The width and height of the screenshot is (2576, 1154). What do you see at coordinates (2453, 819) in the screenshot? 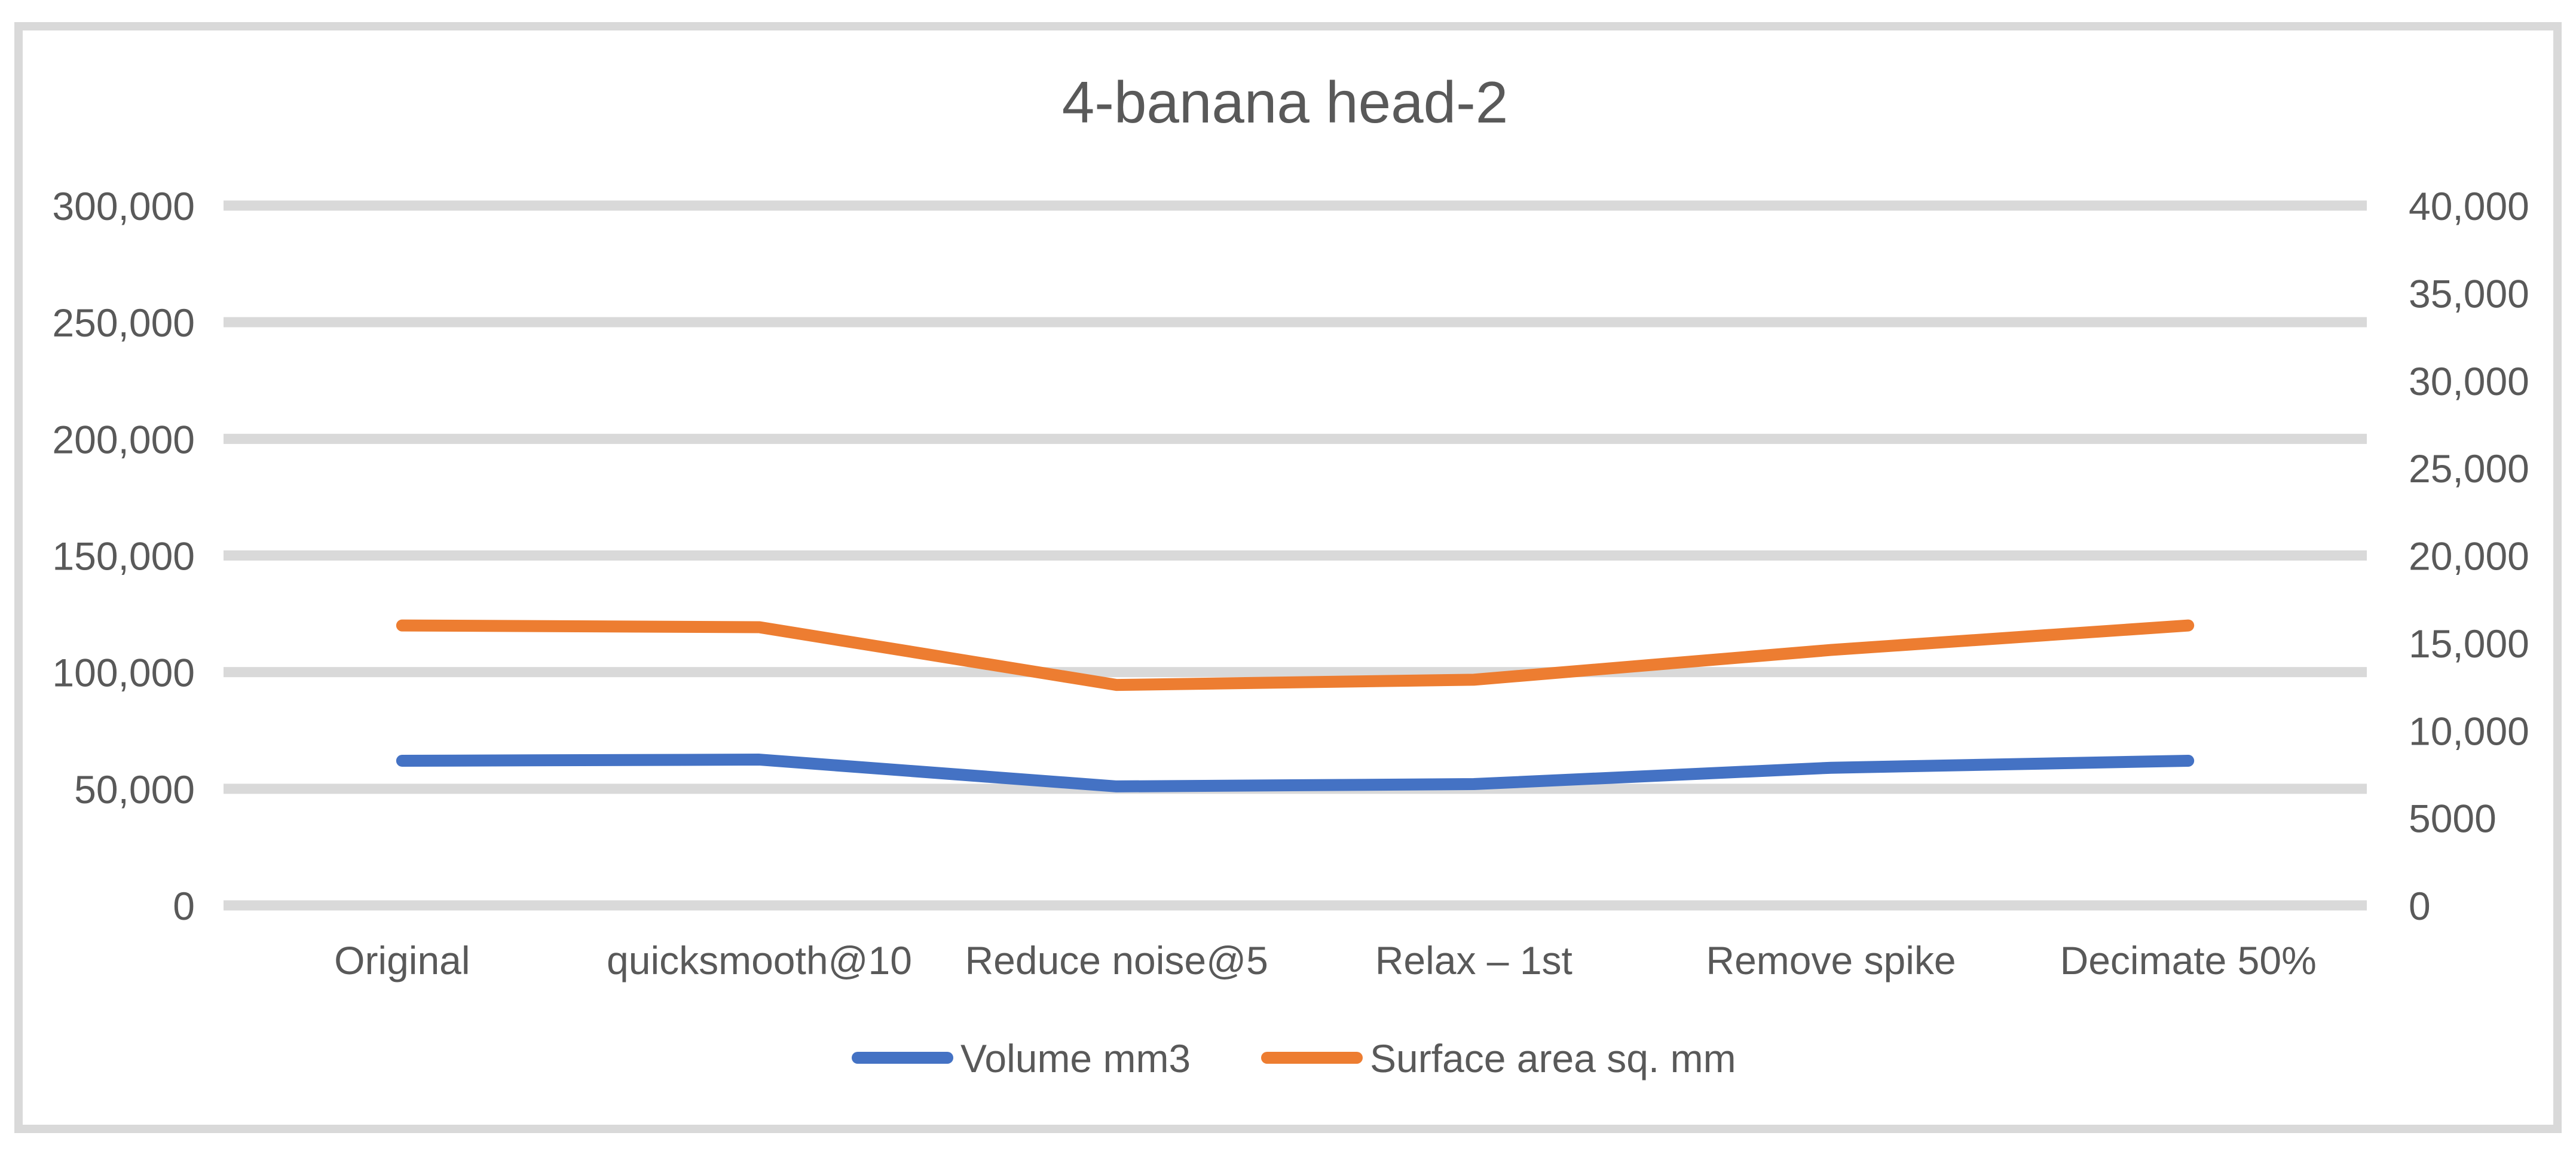
I see `right-axis-tick-label: 5000` at bounding box center [2453, 819].